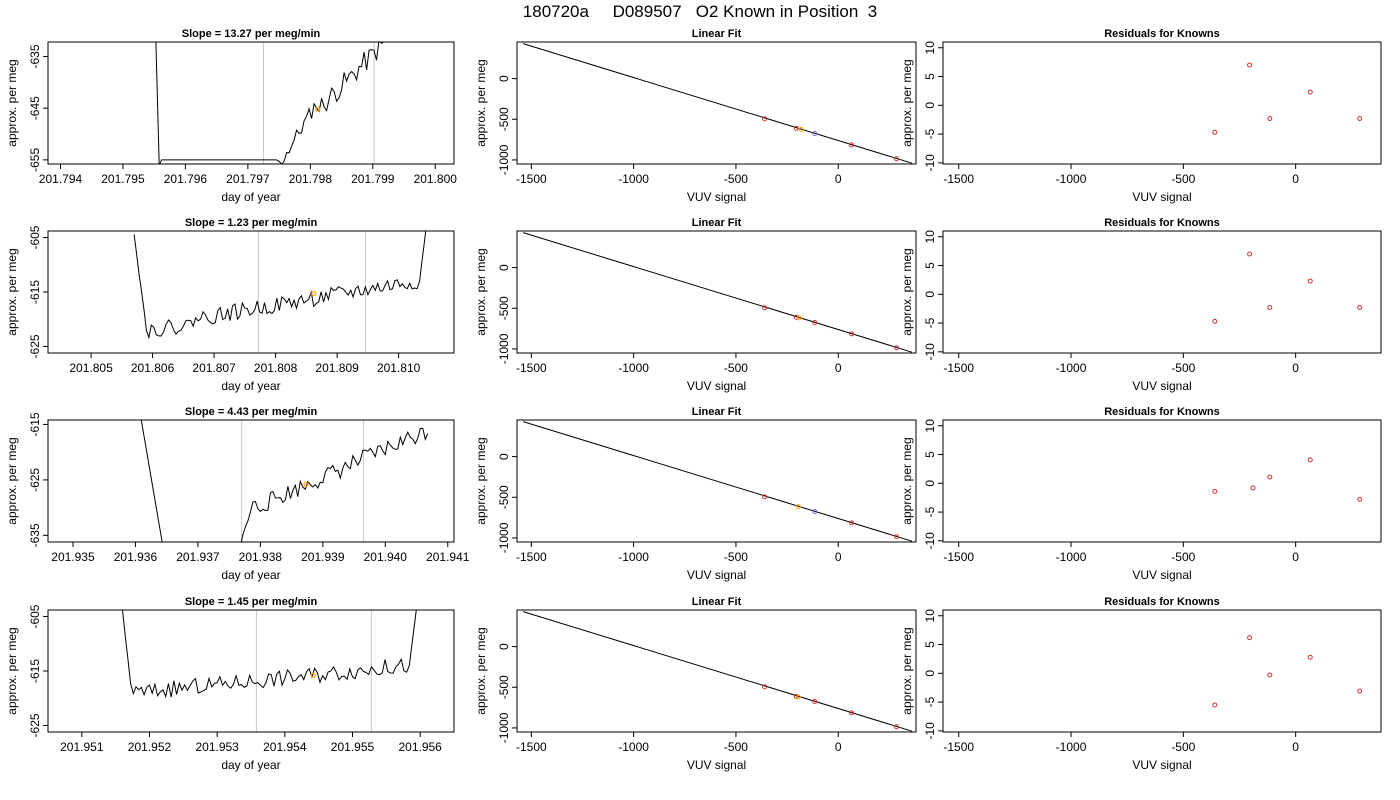  What do you see at coordinates (251, 602) in the screenshot?
I see `panel-title: Slope = 1.45 per meg/min` at bounding box center [251, 602].